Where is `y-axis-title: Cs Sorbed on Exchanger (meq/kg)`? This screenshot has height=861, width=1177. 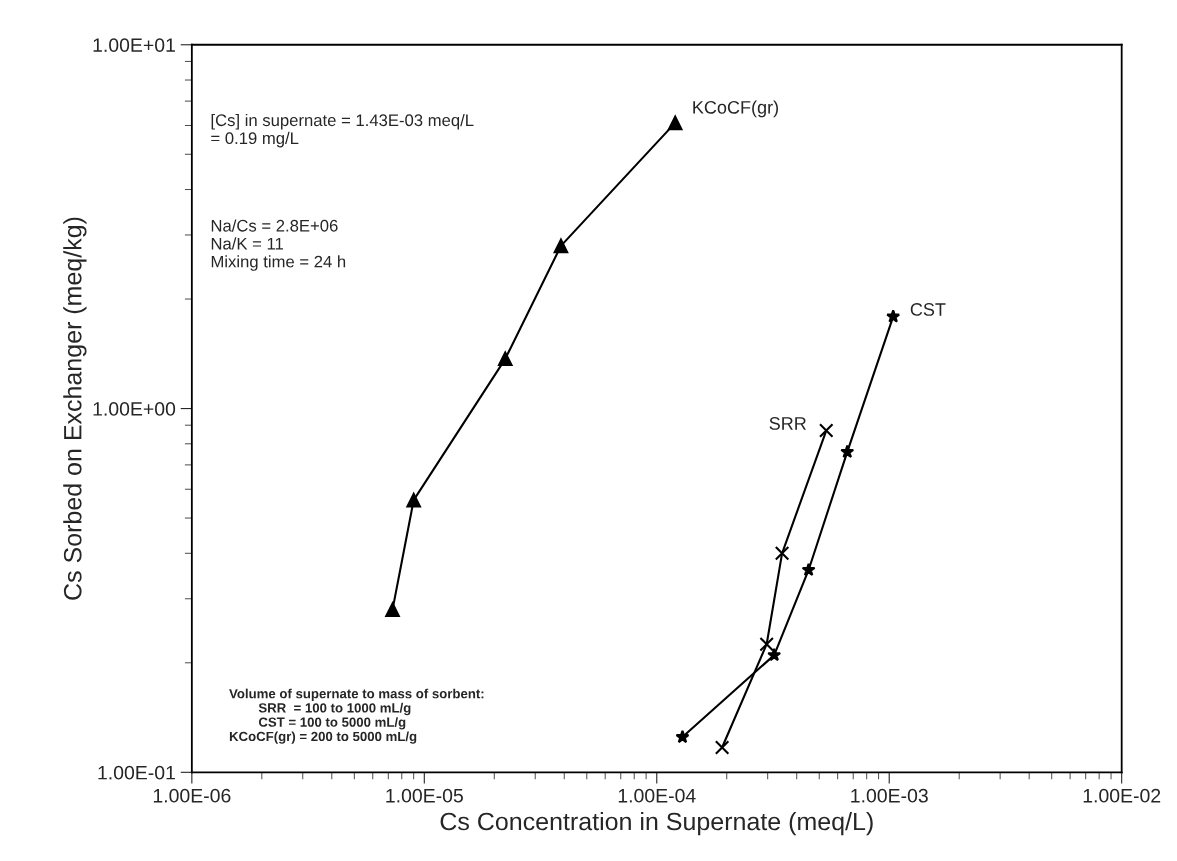 y-axis-title: Cs Sorbed on Exchanger (meq/kg) is located at coordinates (75, 408).